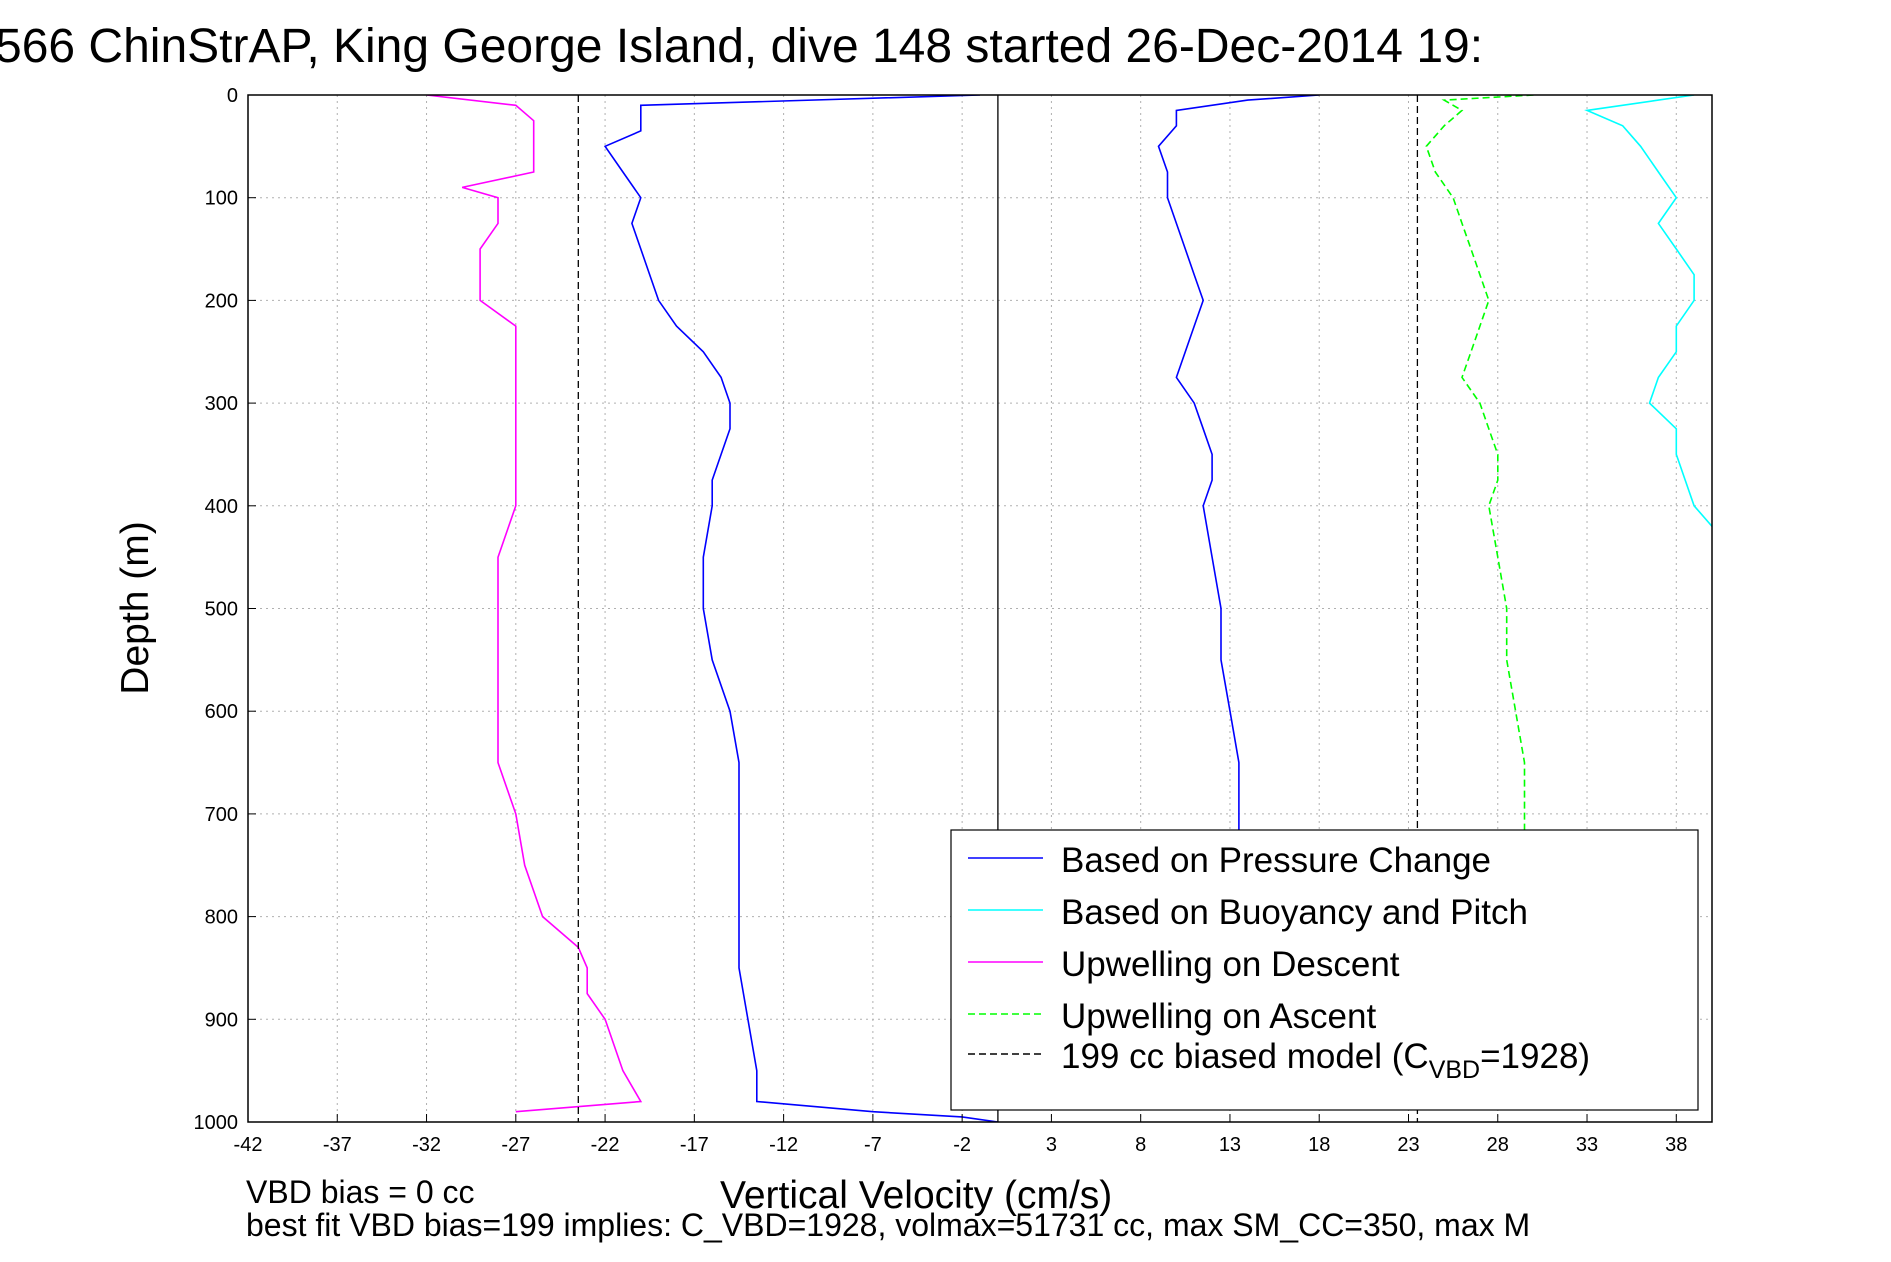  I want to click on y-tick-label: 200, so click(221, 301).